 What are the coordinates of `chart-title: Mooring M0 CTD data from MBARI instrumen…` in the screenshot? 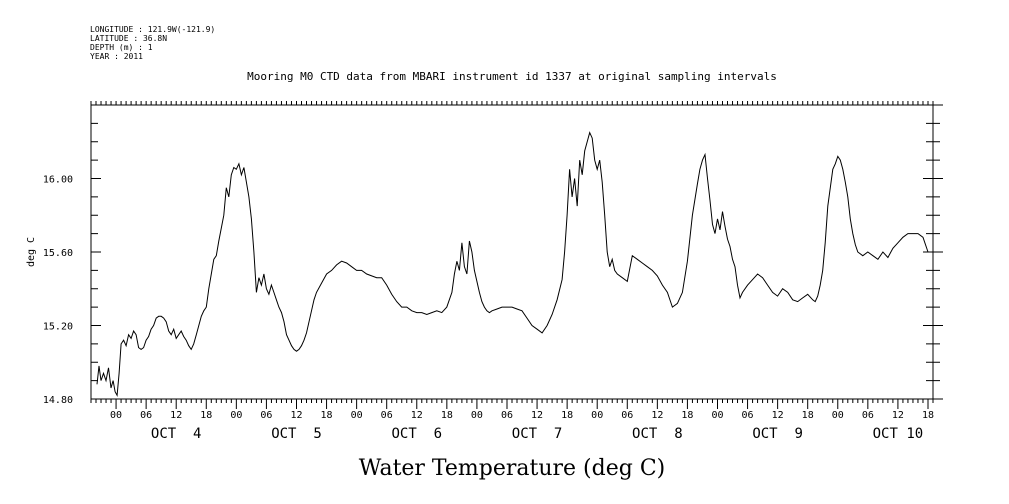 It's located at (512, 76).